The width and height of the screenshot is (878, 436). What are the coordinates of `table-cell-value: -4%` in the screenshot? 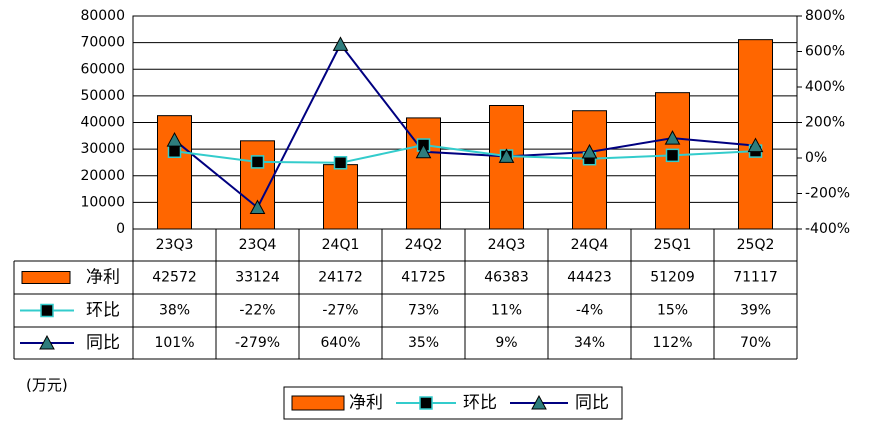 It's located at (589, 311).